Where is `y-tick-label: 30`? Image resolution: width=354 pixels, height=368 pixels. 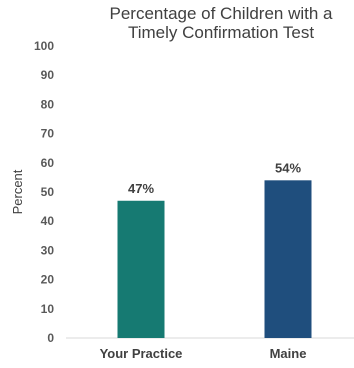
y-tick-label: 30 is located at coordinates (48, 250).